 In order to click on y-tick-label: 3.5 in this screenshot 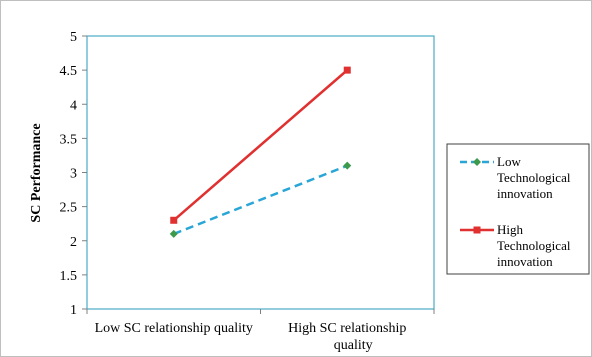, I will do `click(69, 139)`.